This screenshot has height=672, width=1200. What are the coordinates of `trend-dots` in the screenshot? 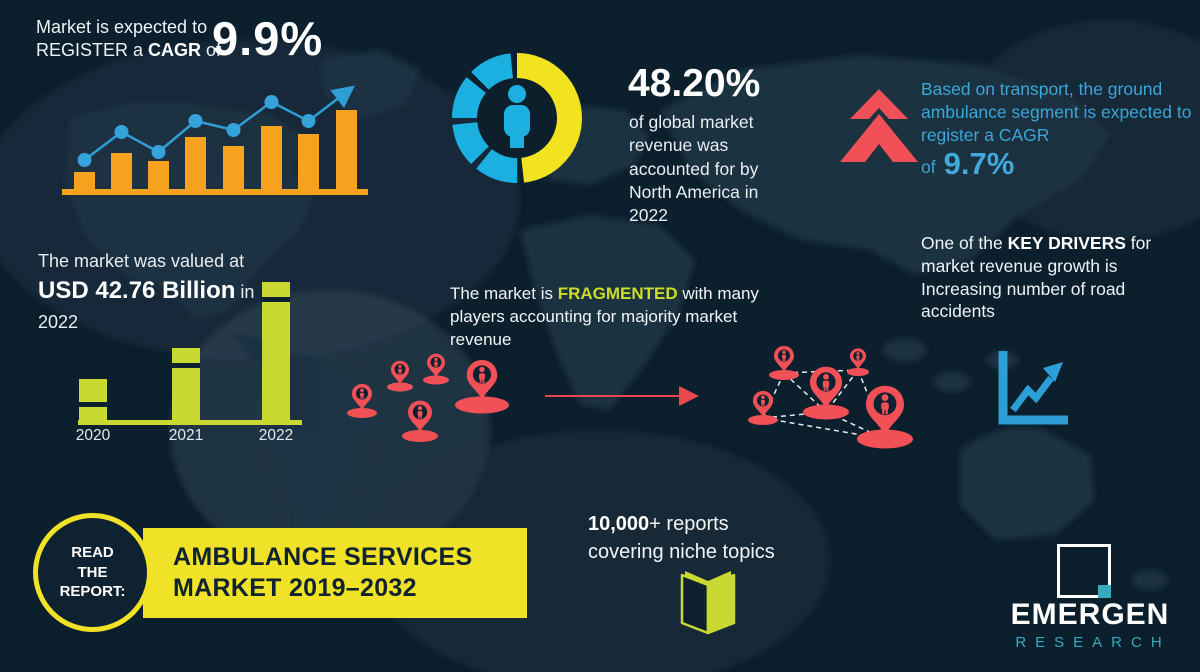 It's located at (196, 131).